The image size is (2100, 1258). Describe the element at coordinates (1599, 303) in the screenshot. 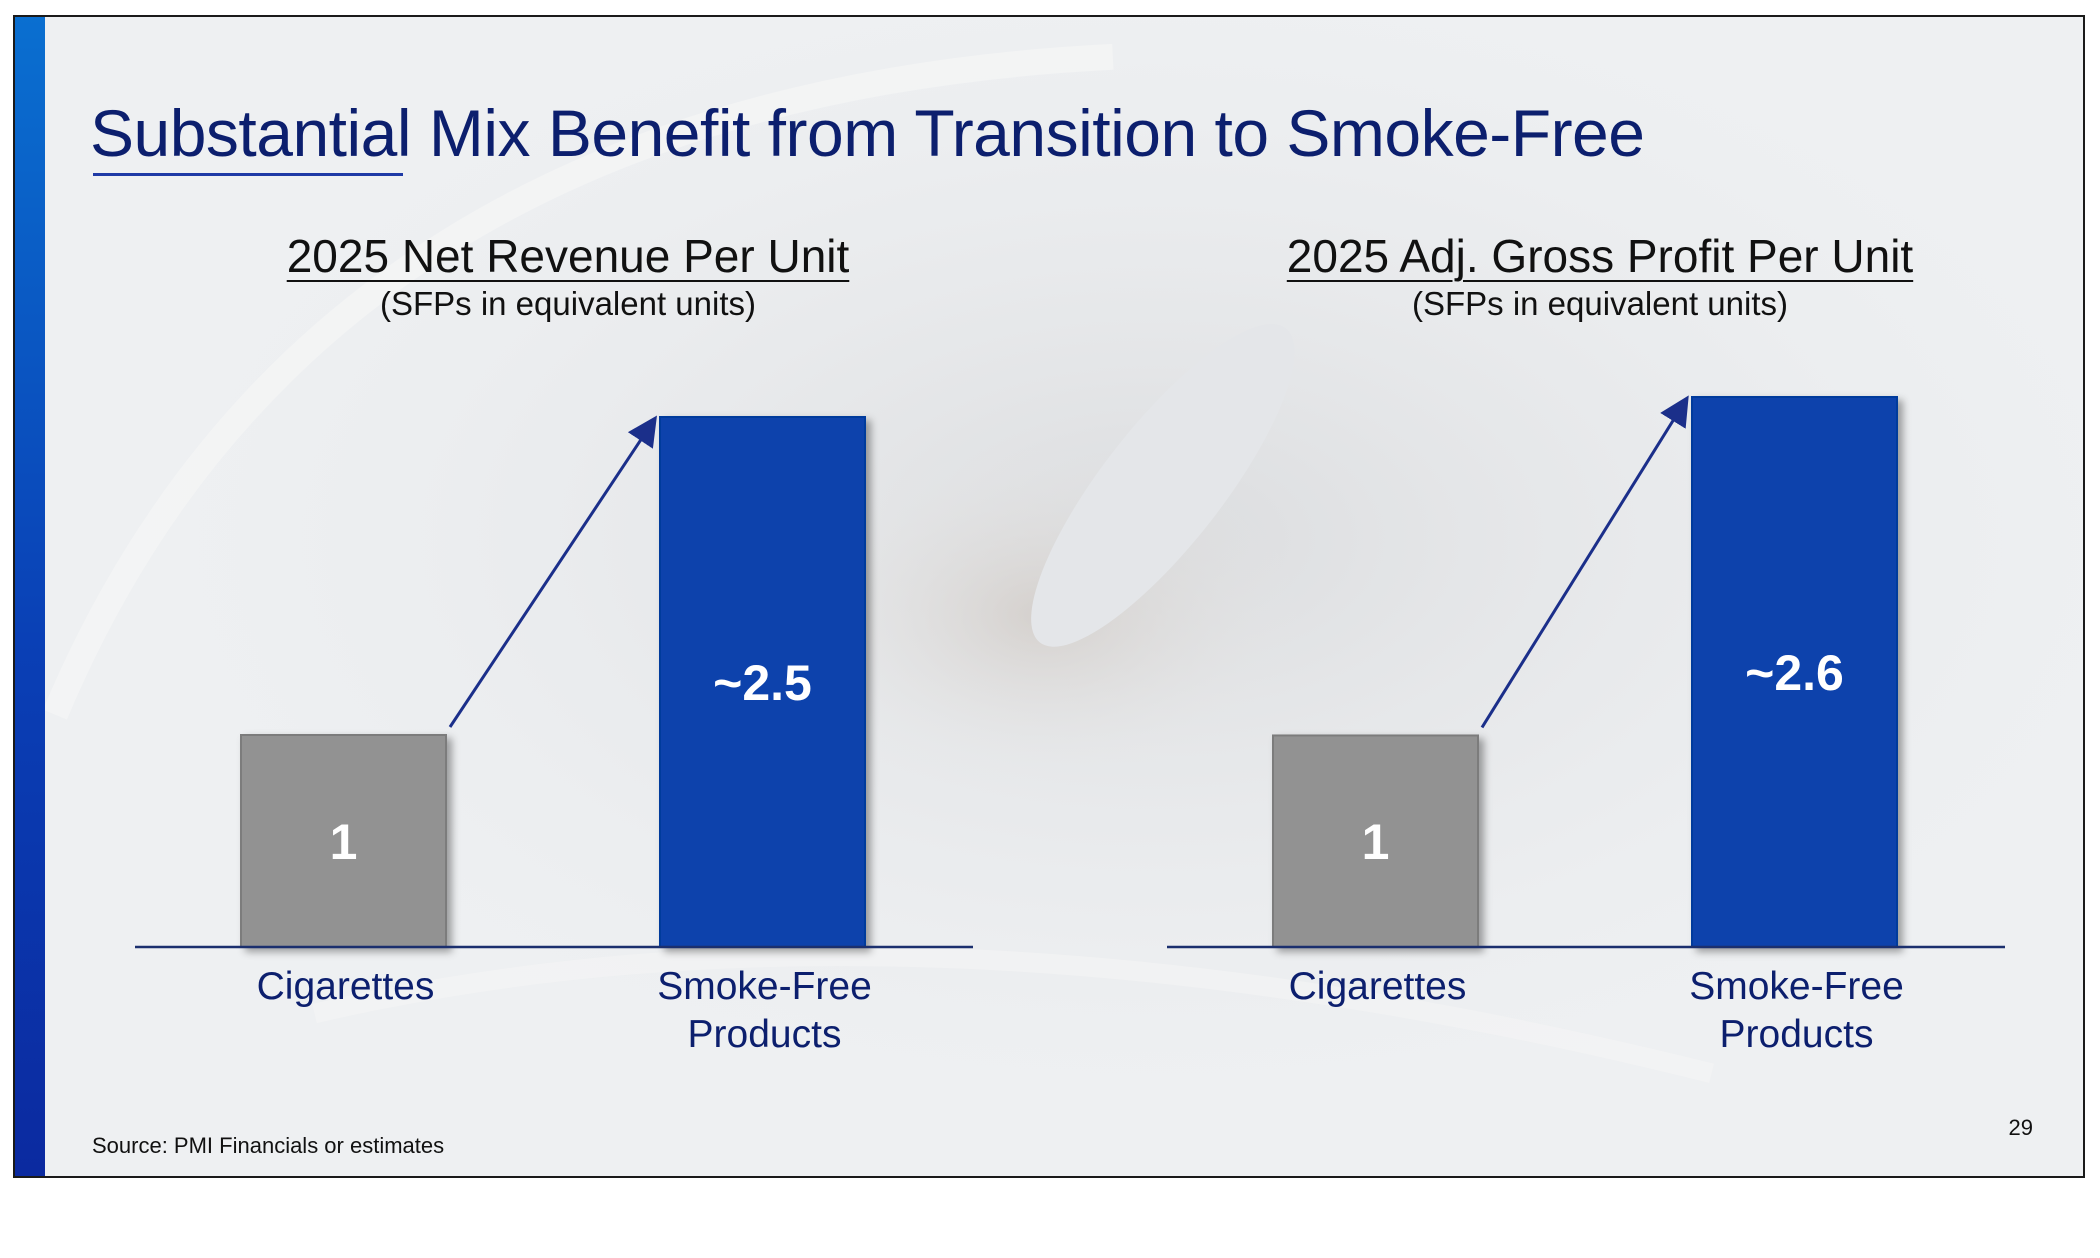

I see `chart-2-subtitle: (SFPs in equivalent units)` at that location.